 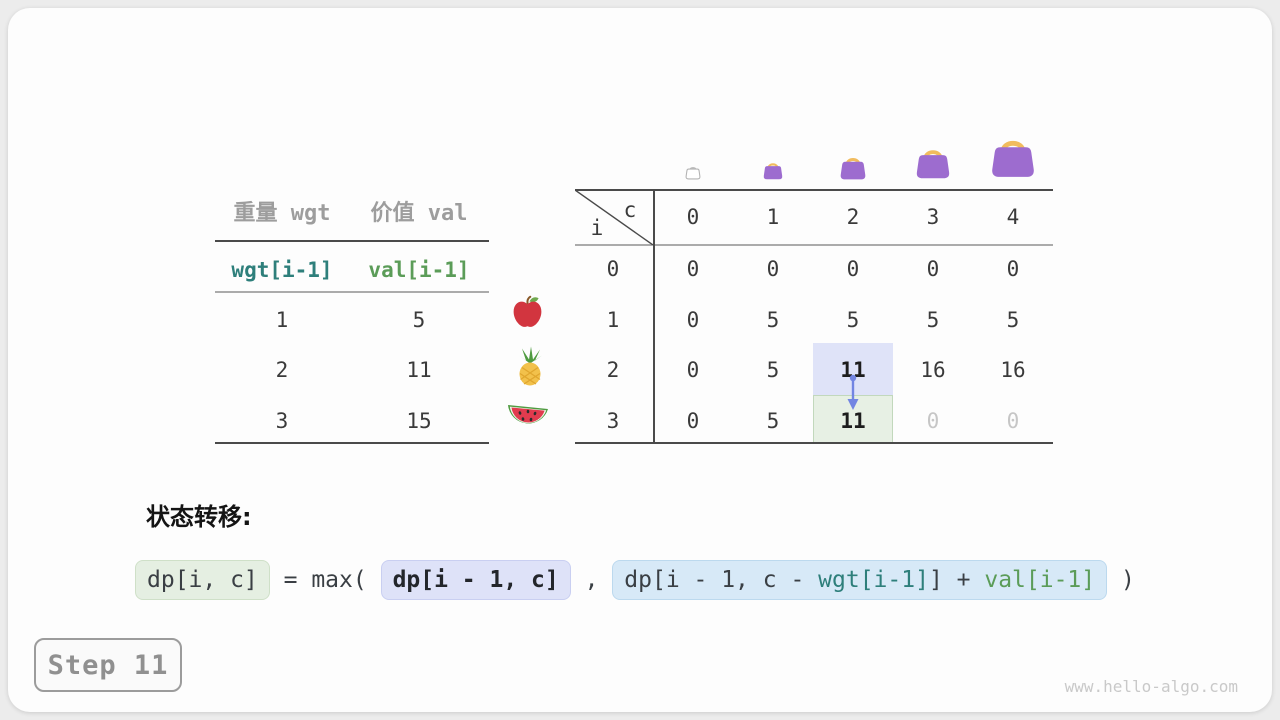 I want to click on bag-capacity-1-icon, so click(x=773, y=171).